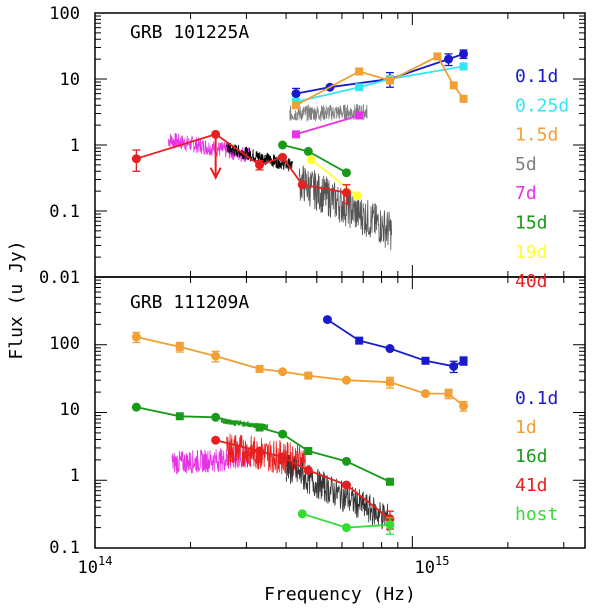 This screenshot has width=600, height=610. I want to click on legend-label-0.25d: 0.25d, so click(542, 105).